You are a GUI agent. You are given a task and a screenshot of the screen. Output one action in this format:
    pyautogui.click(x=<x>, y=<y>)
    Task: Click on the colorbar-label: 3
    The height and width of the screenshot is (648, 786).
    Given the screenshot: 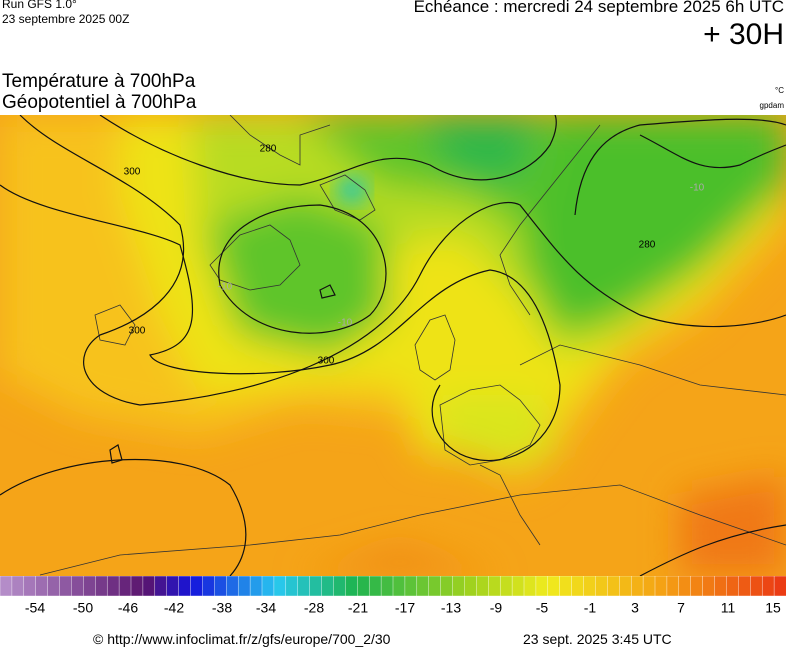 What is the action you would take?
    pyautogui.click(x=635, y=608)
    